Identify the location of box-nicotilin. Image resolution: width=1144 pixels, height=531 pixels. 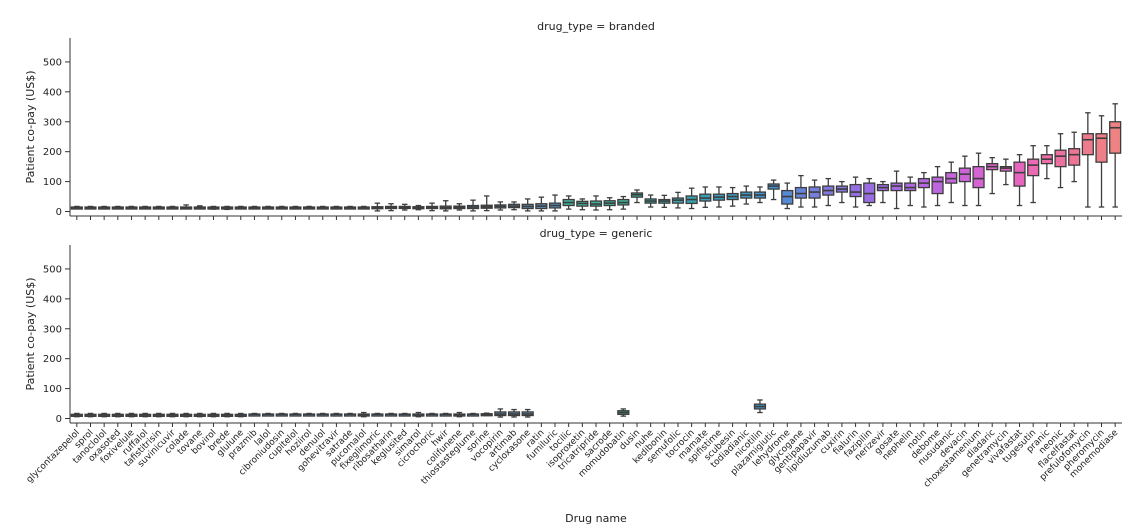
(760, 406).